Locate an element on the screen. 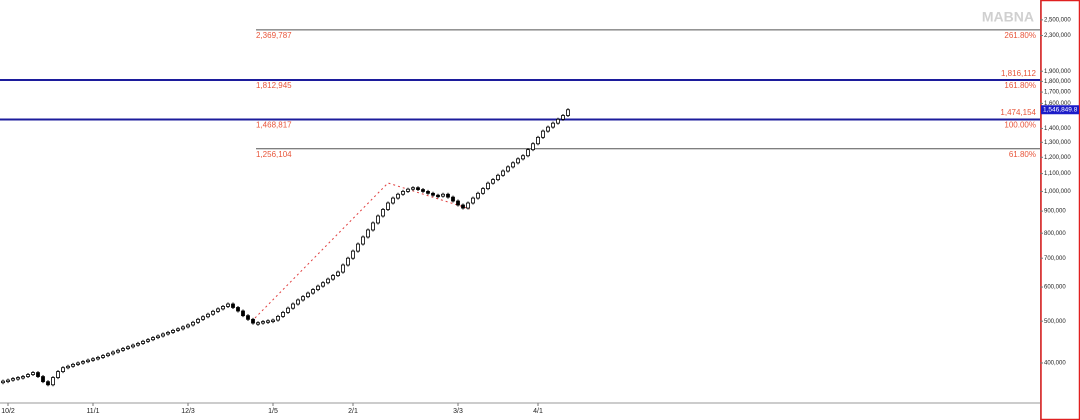  y-tick-label: 1,600,000 is located at coordinates (1057, 104).